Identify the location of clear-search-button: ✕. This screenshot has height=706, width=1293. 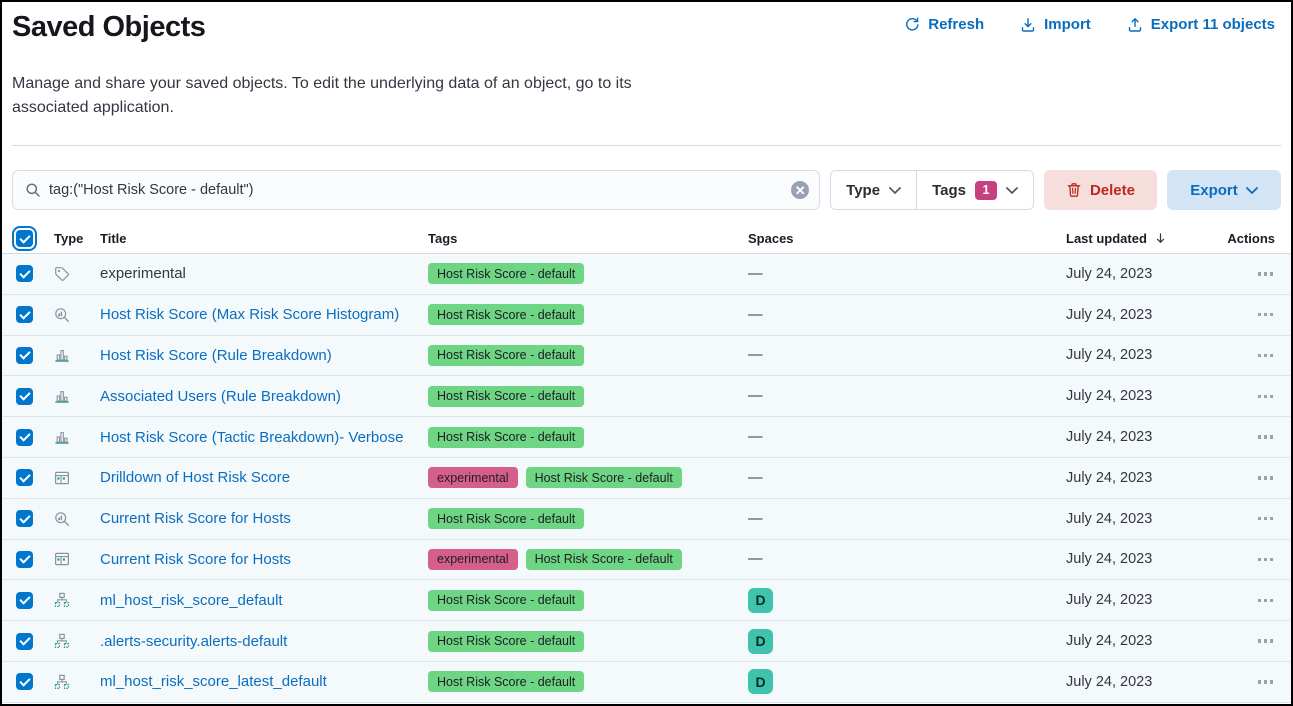
(800, 190).